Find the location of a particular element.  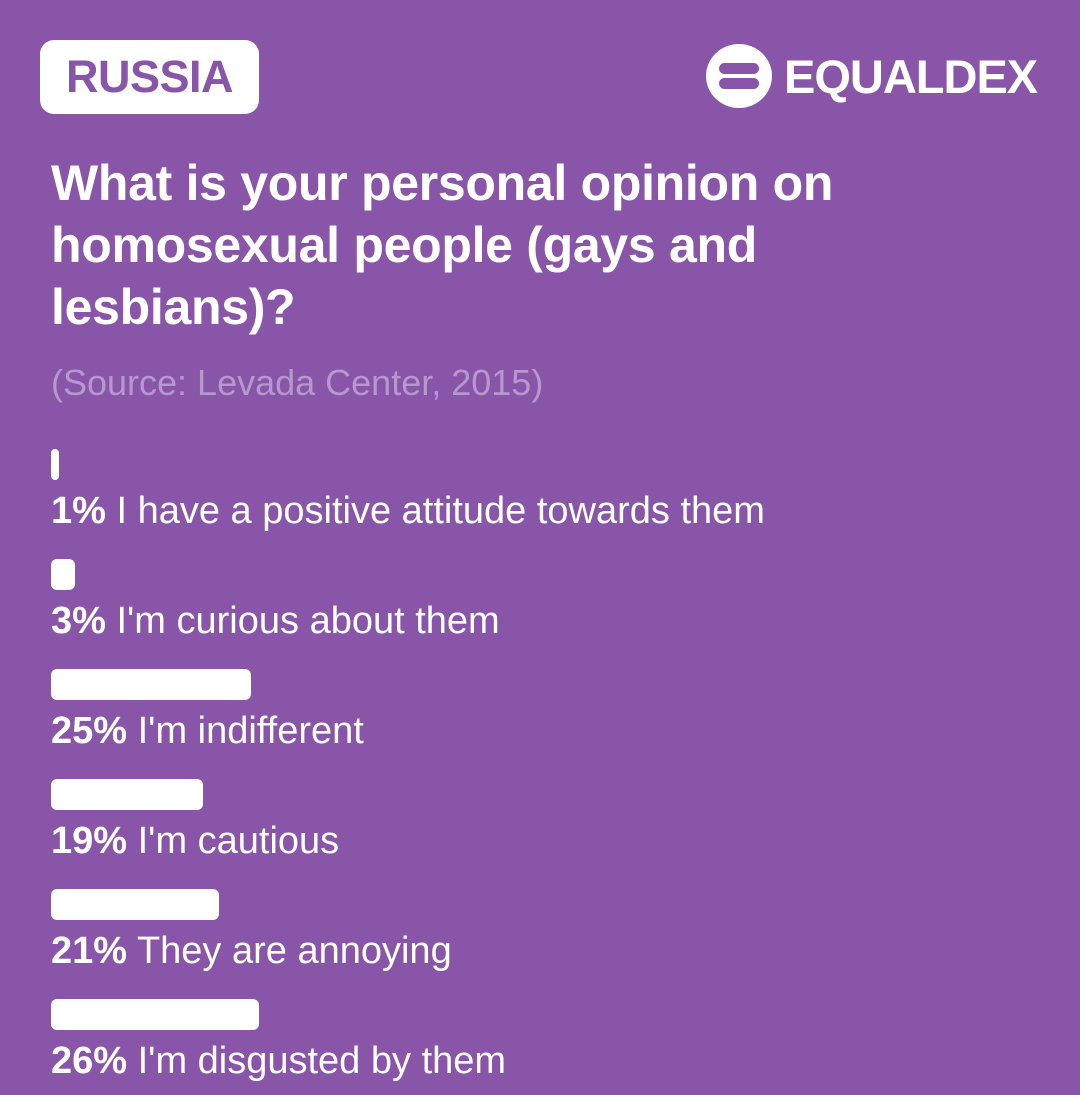

chart-category-label: I'm curious about them is located at coordinates (308, 621).